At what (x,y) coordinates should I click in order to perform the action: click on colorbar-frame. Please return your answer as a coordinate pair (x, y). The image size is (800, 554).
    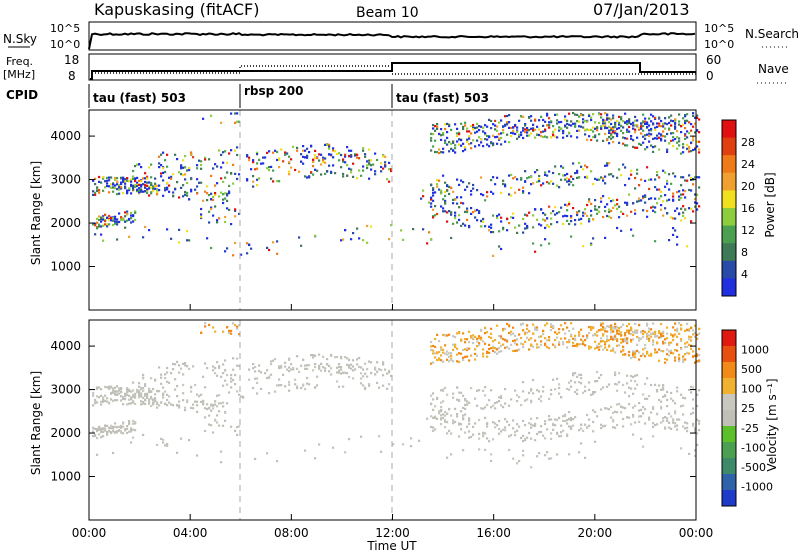
    Looking at the image, I should click on (729, 418).